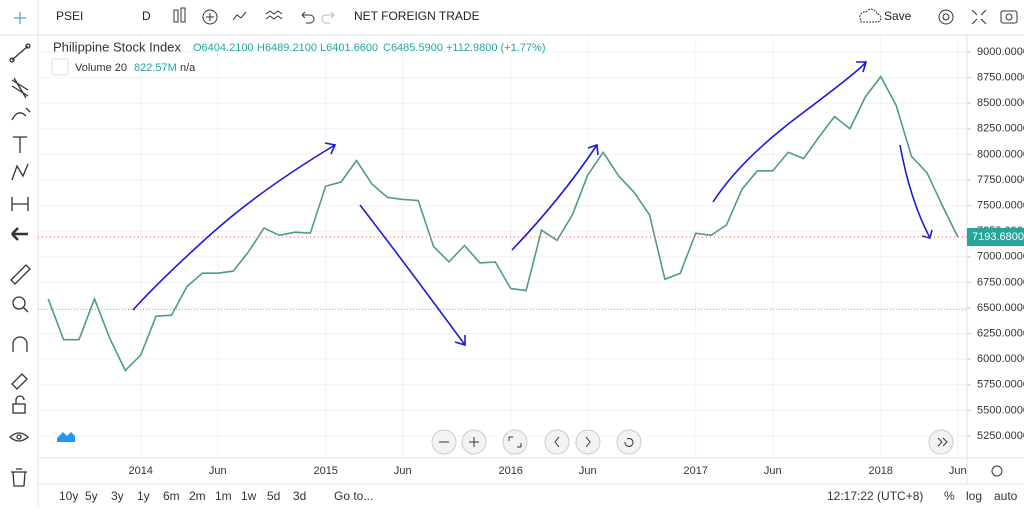 This screenshot has height=512, width=1024. What do you see at coordinates (997, 471) in the screenshot?
I see `settings-icon` at bounding box center [997, 471].